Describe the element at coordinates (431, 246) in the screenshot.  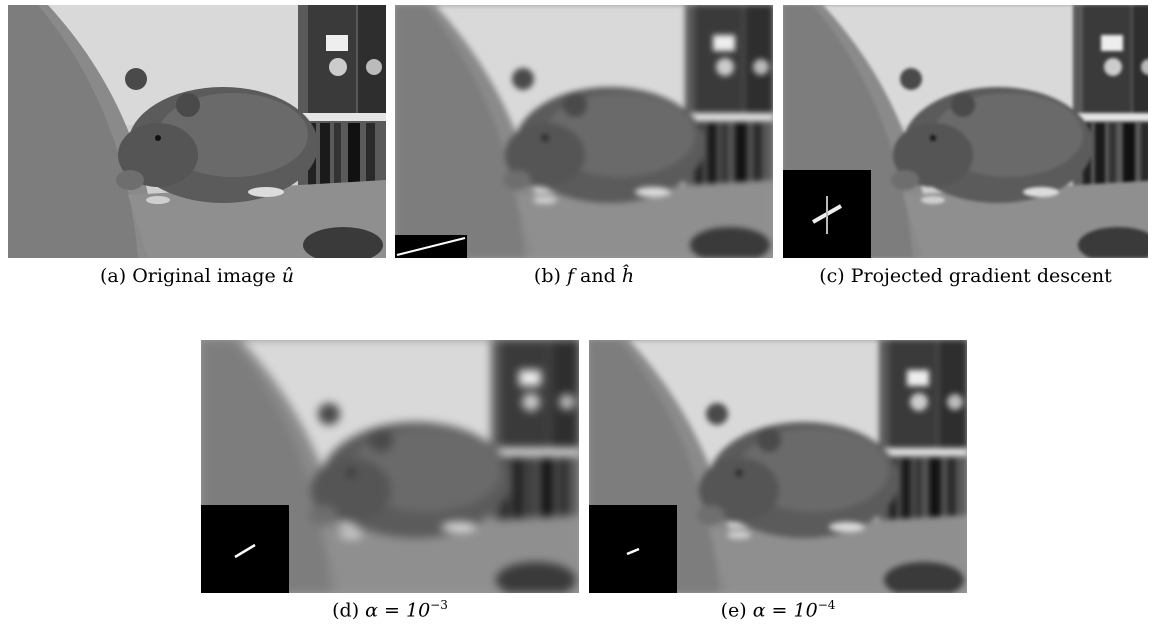
I see `kernel-inset-b` at that location.